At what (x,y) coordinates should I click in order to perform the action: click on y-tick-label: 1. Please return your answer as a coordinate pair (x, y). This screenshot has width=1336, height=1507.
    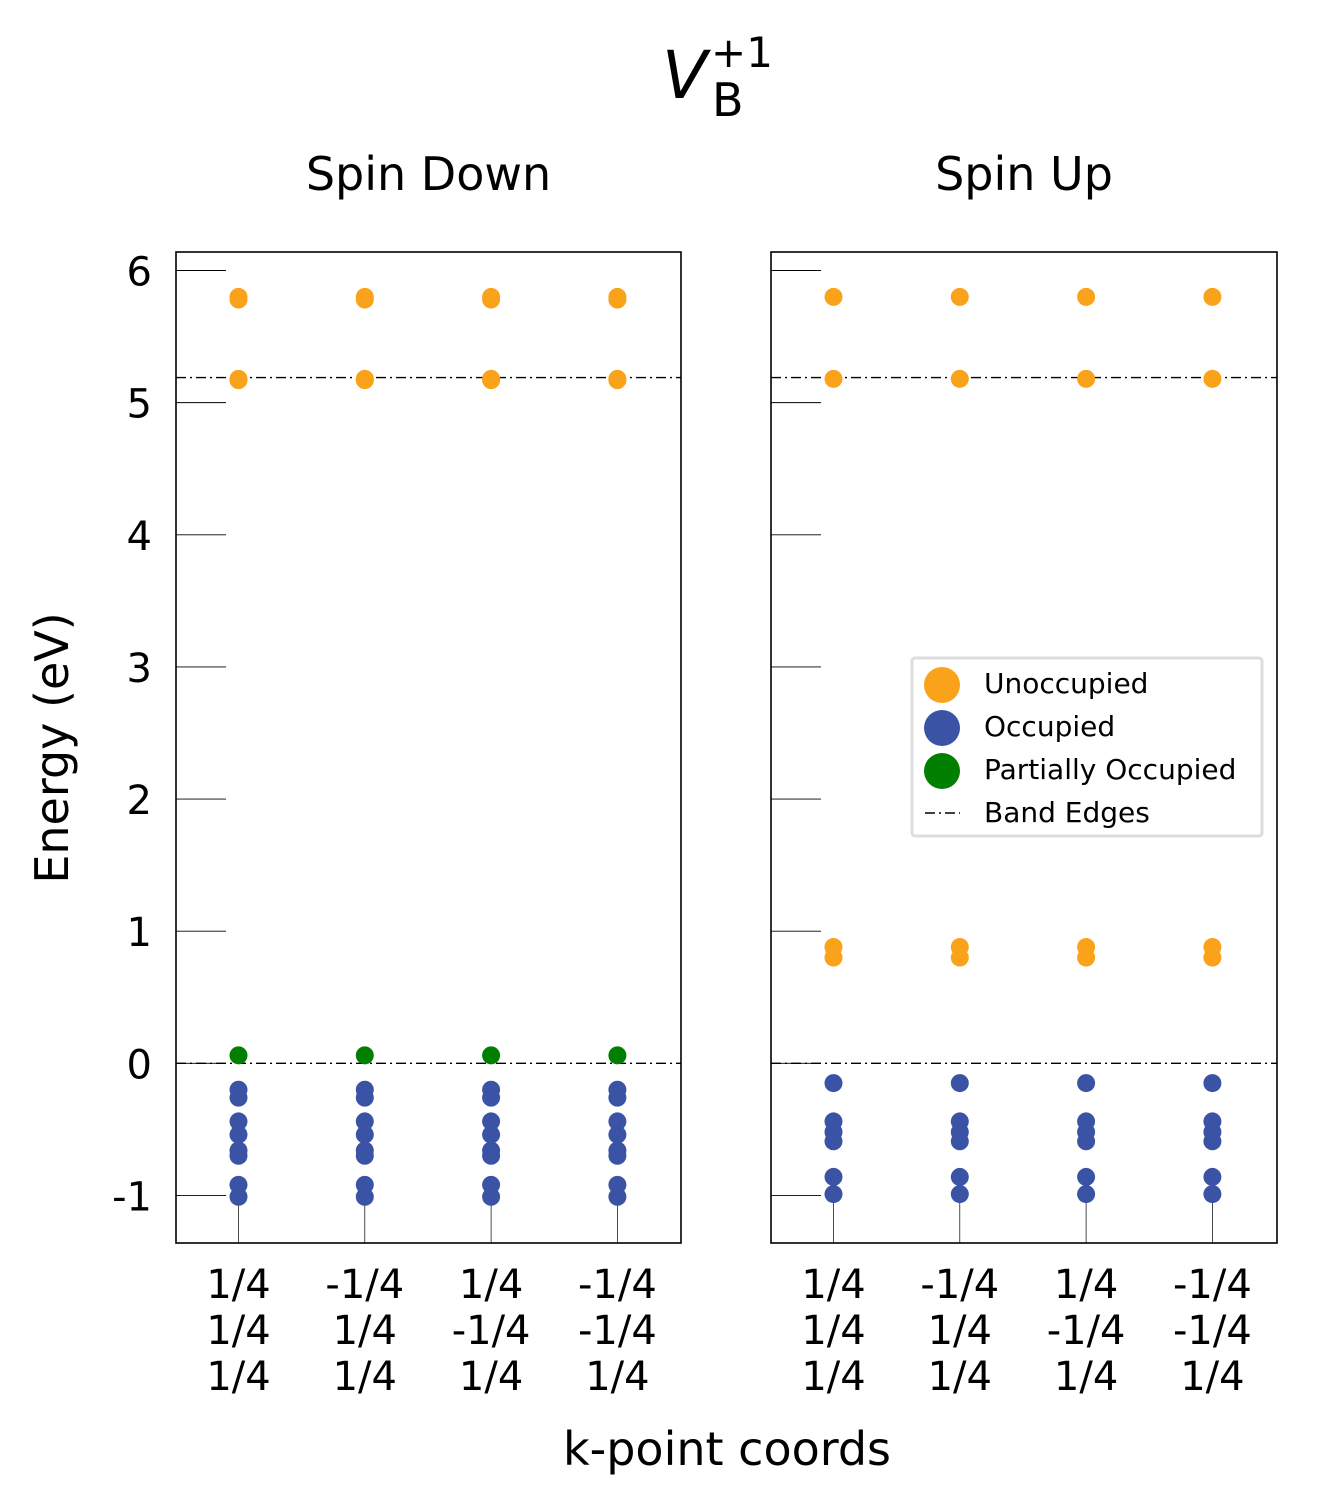
    Looking at the image, I should click on (139, 933).